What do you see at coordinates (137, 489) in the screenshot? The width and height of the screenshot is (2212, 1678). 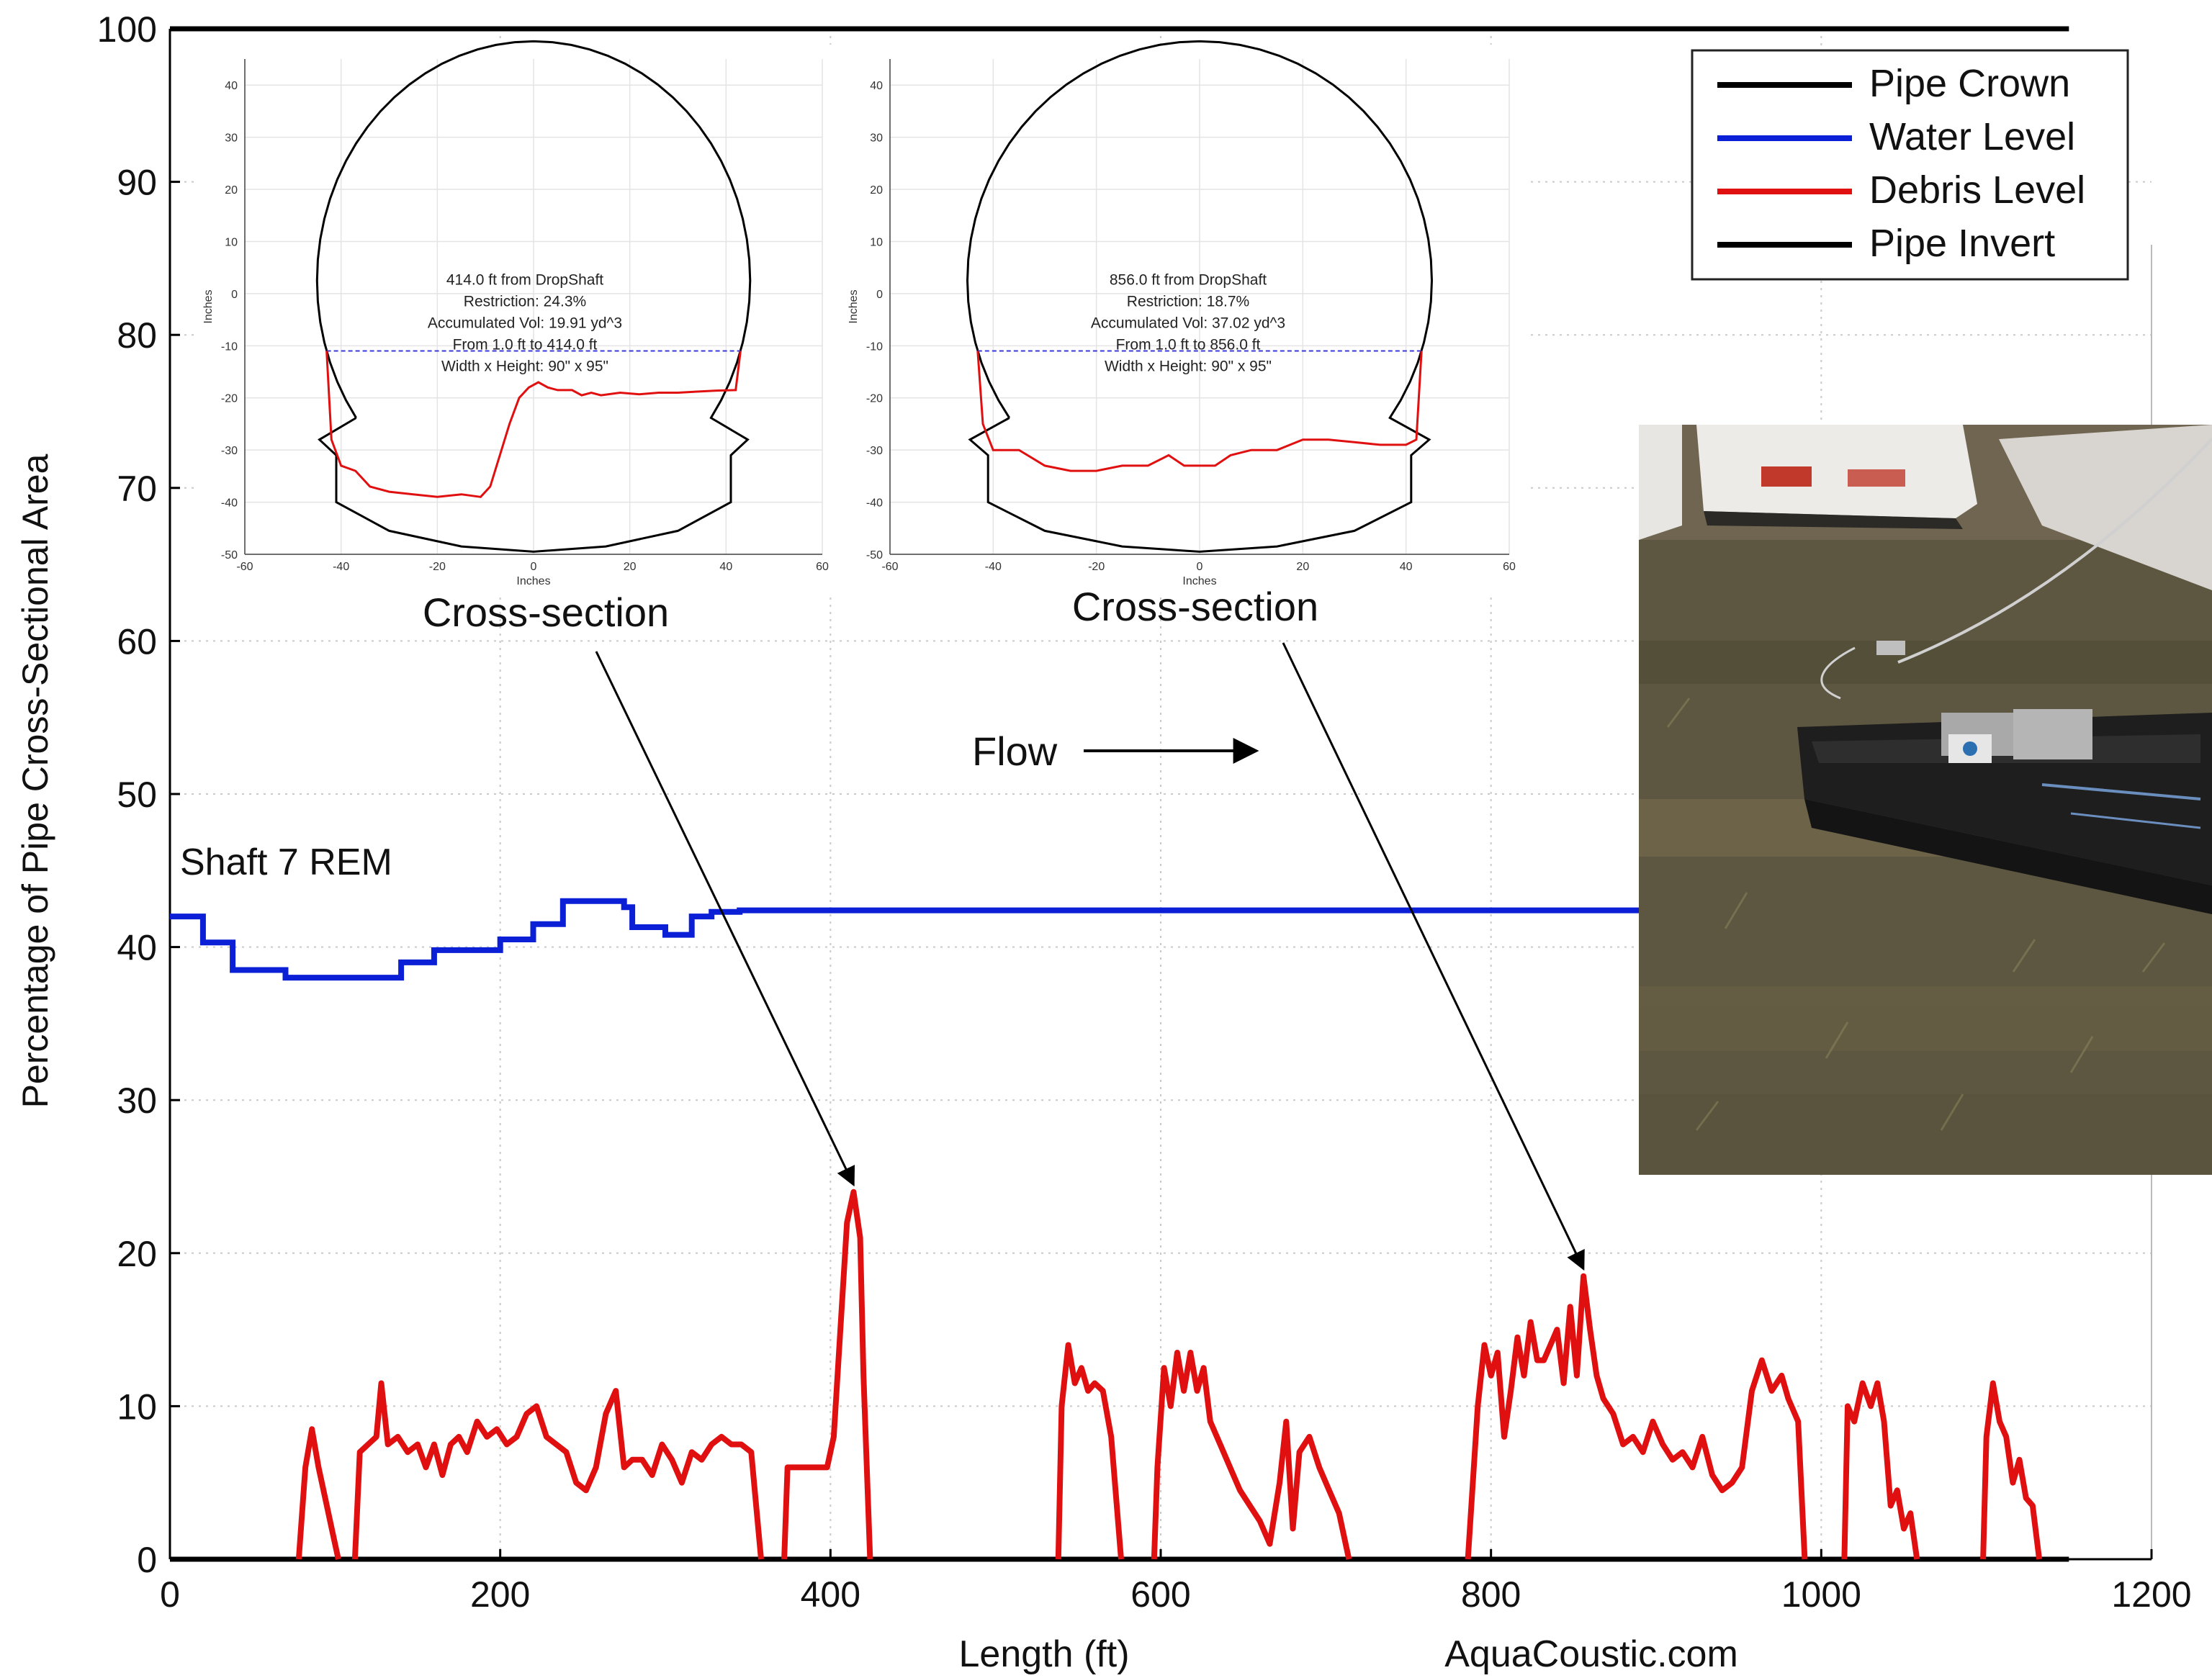 I see `y-tick-label: 70` at bounding box center [137, 489].